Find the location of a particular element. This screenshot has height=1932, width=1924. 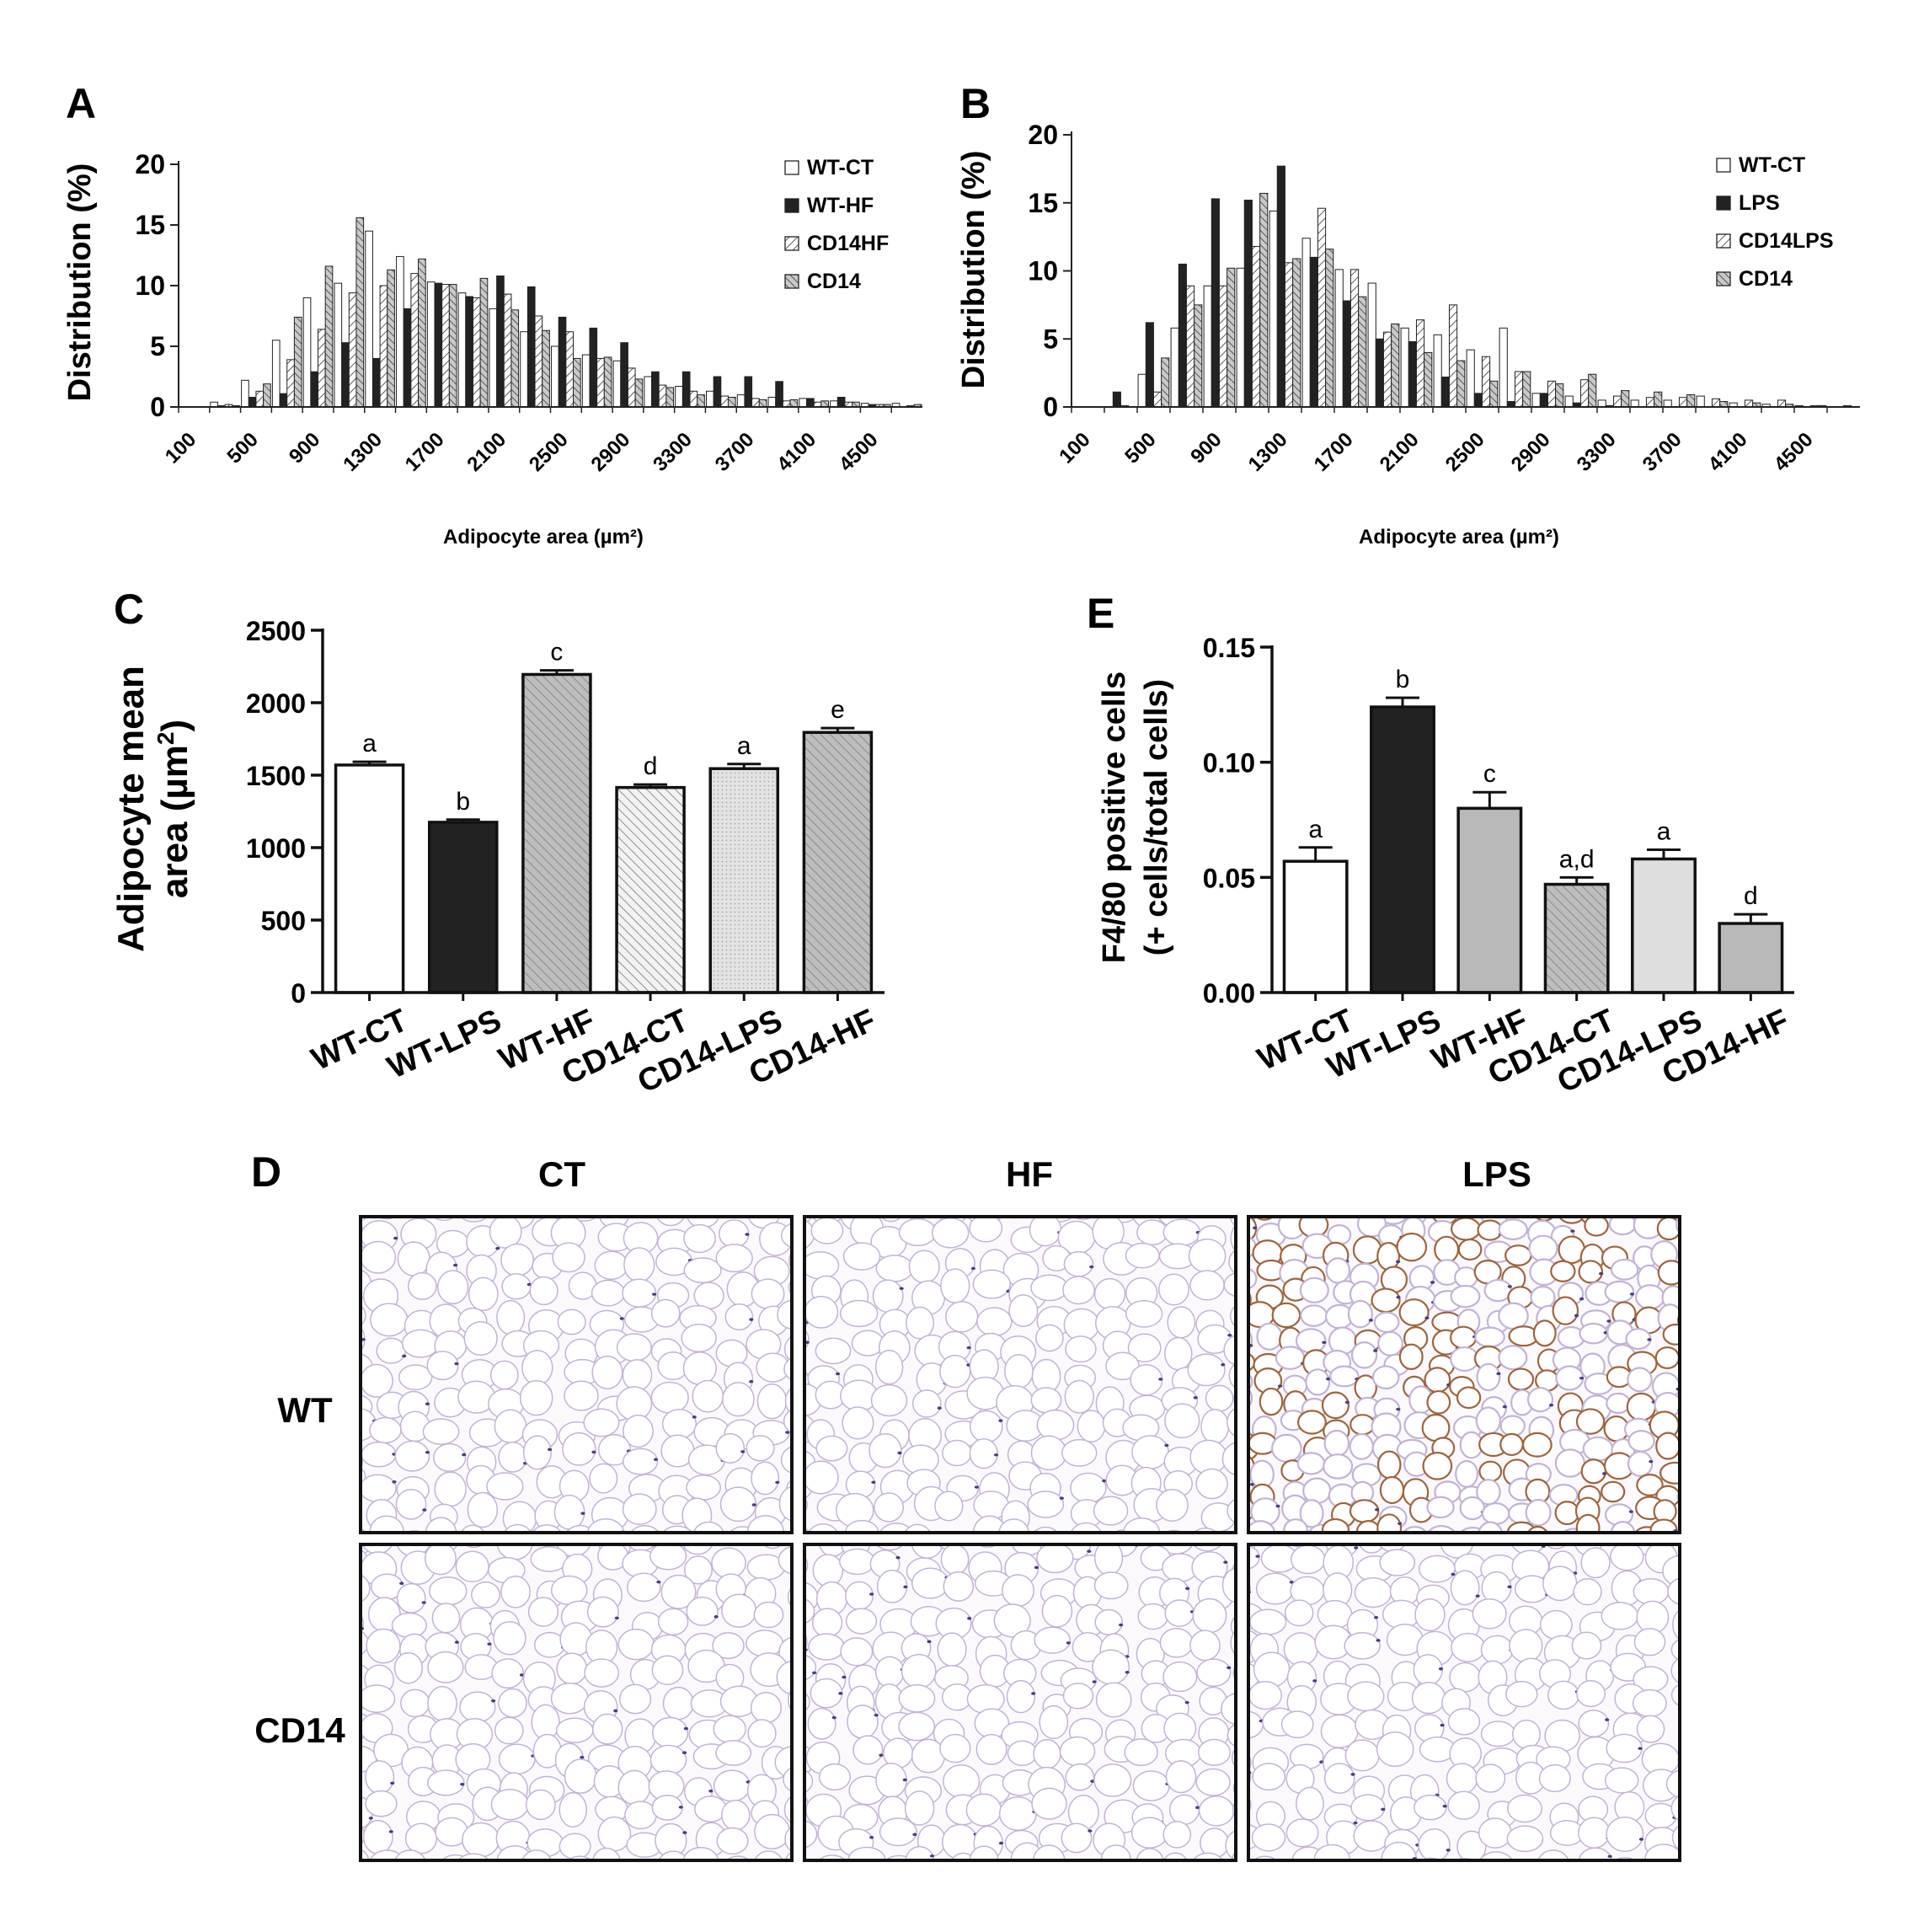

micrograph-cd14-lps is located at coordinates (1464, 1702).